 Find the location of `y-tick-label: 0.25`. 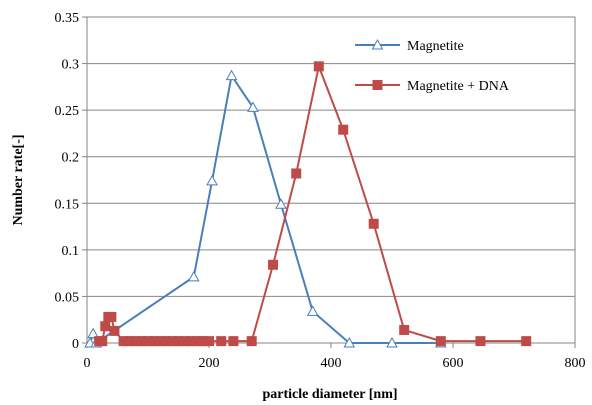

y-tick-label: 0.25 is located at coordinates (67, 111).